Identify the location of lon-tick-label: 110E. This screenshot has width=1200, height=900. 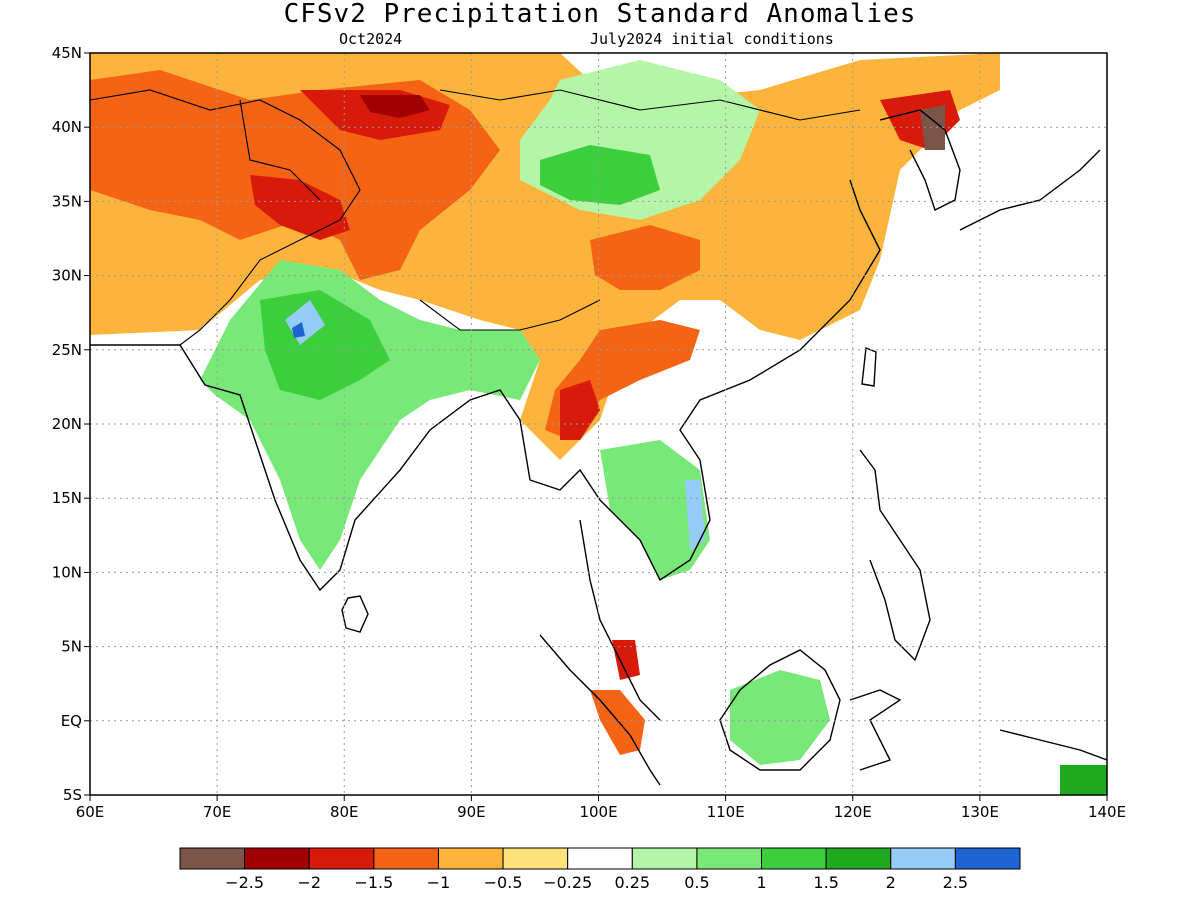
(726, 812).